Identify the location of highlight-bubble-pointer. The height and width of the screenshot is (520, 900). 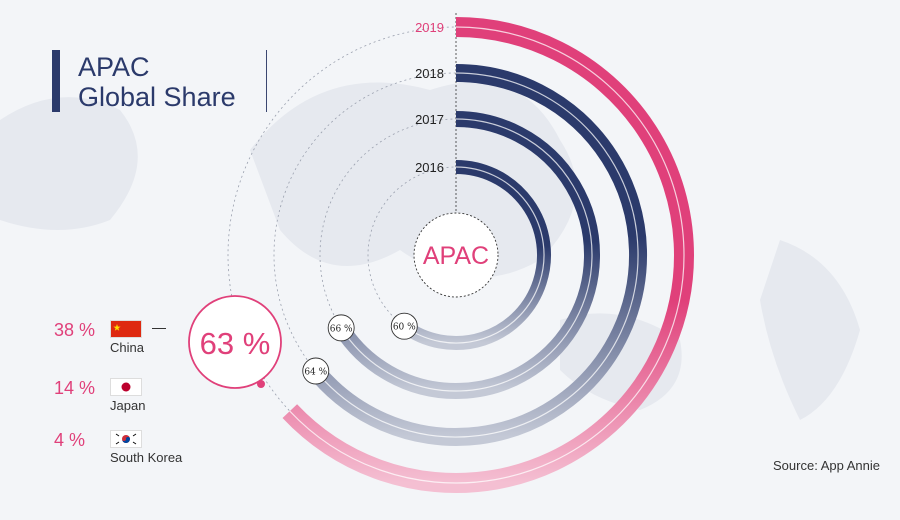
(261, 384).